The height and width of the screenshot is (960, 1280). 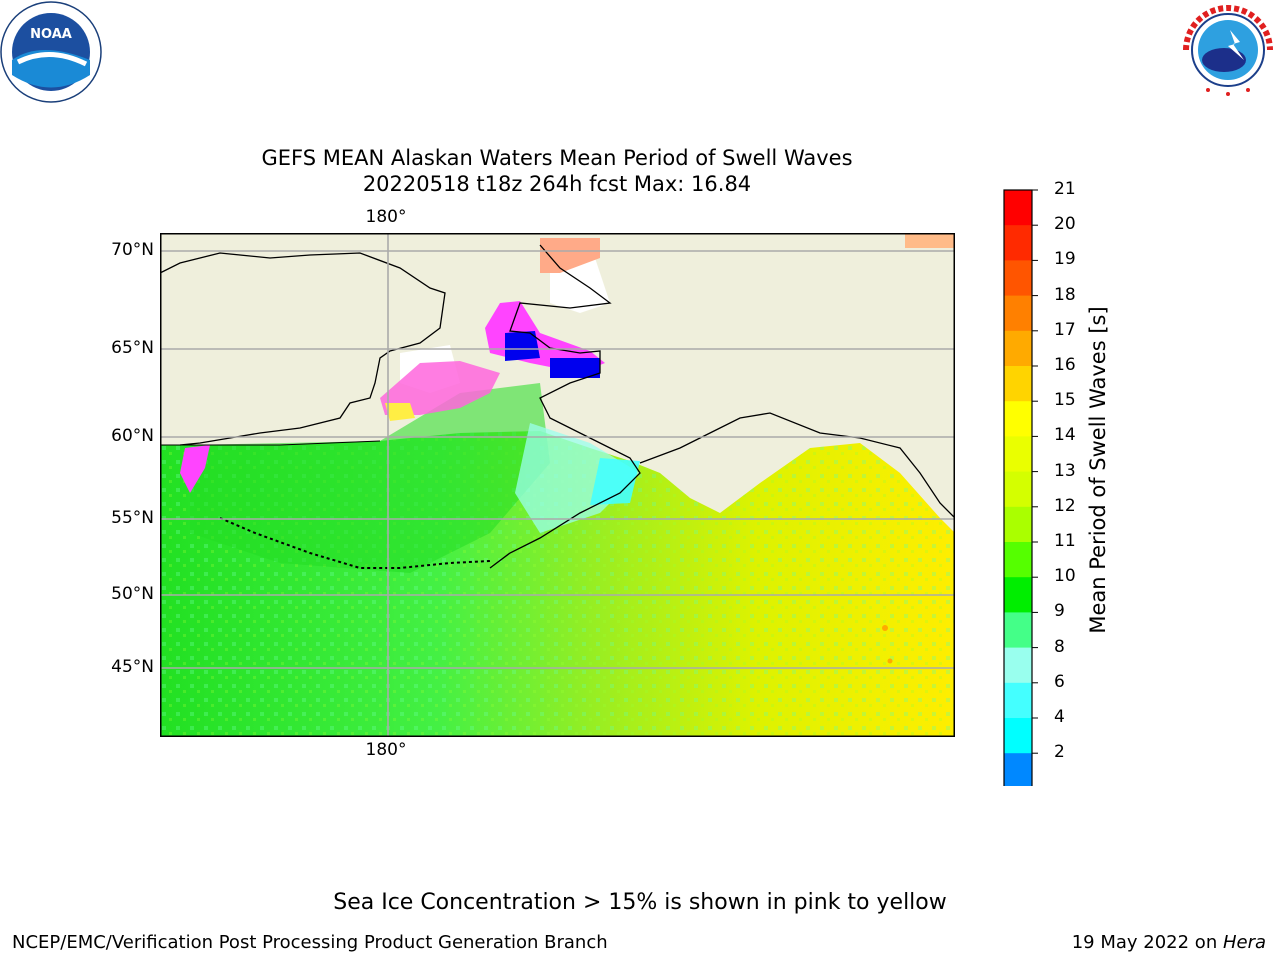 I want to click on footer-date: 19 May 2022 on Hera, so click(x=1169, y=942).